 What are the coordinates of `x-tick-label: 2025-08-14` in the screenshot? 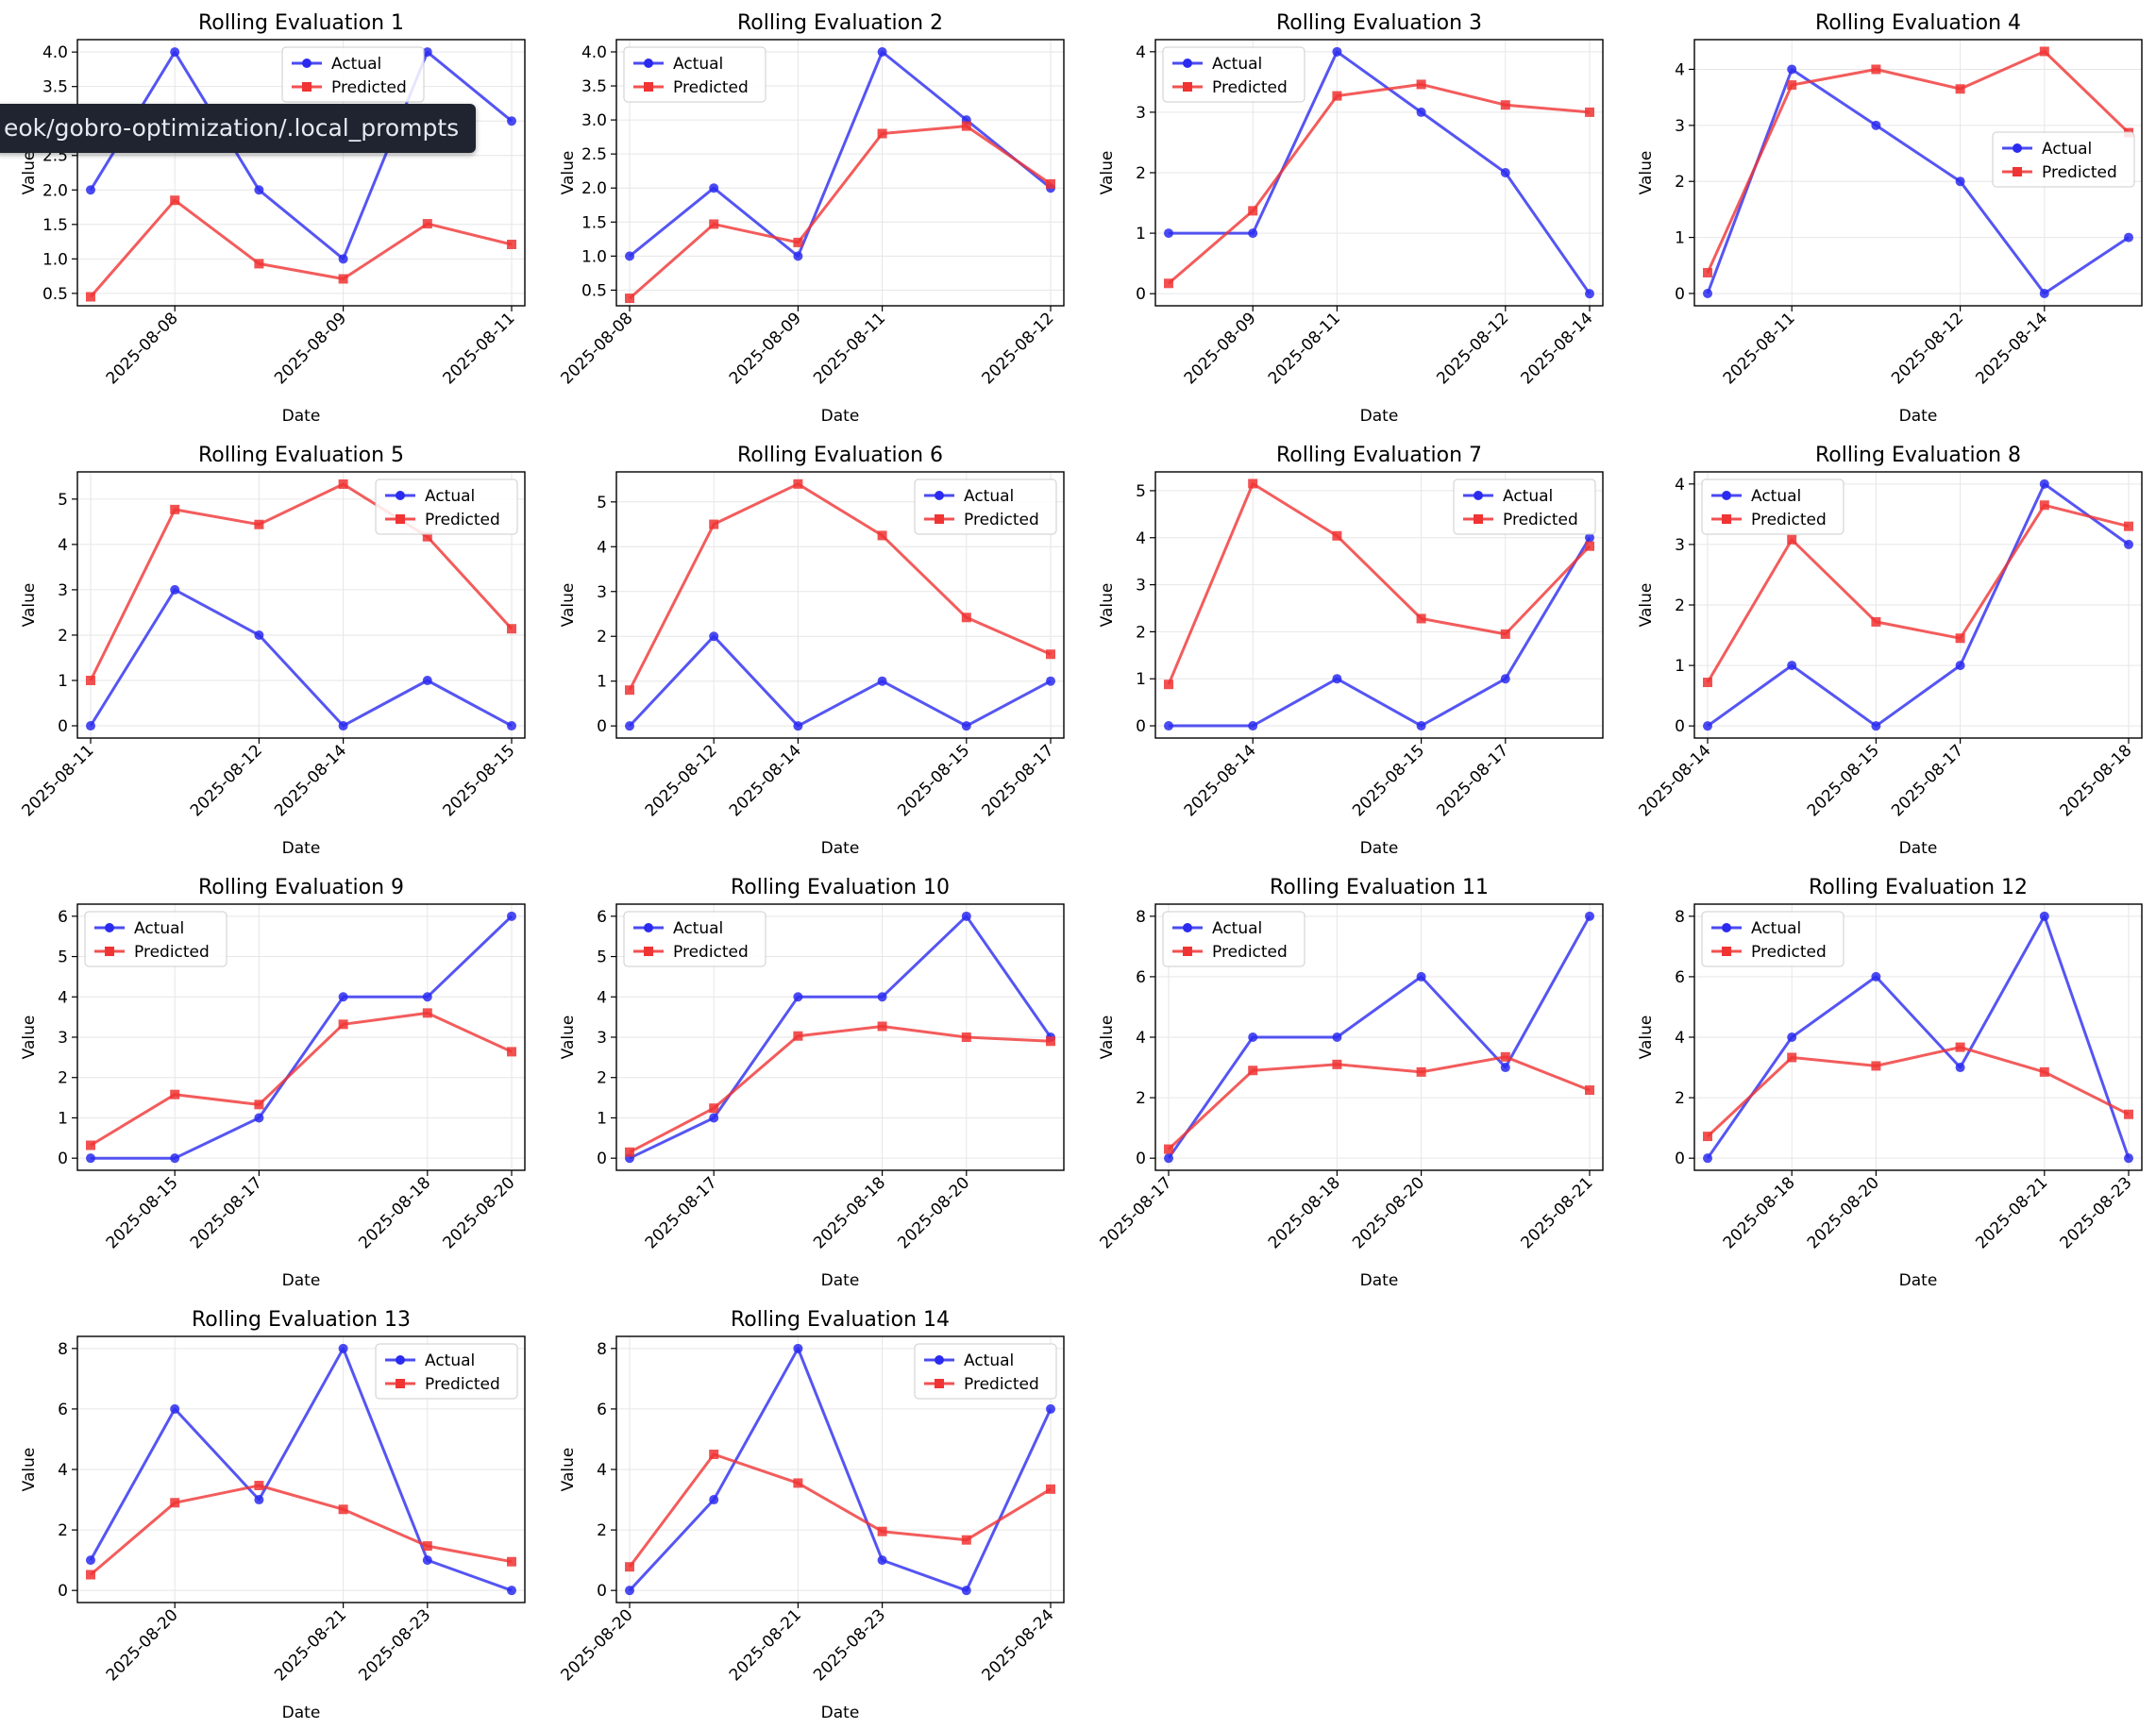 It's located at (765, 780).